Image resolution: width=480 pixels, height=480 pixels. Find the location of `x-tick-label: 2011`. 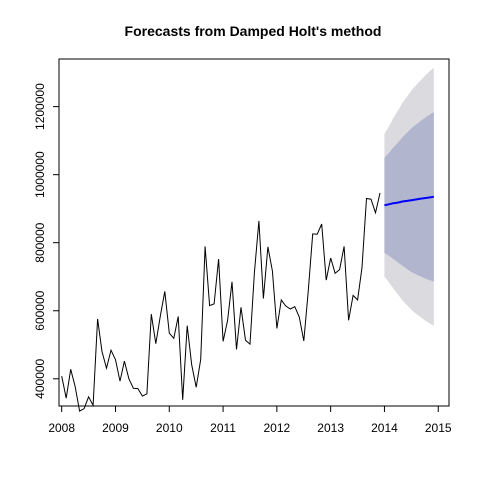

x-tick-label: 2011 is located at coordinates (223, 428).